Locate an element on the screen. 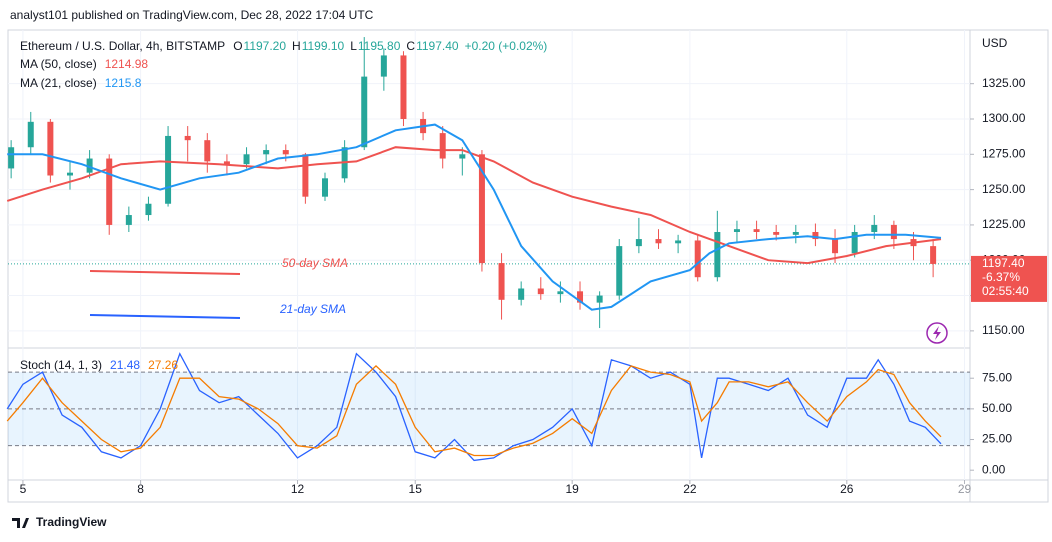  price-label: 02:55:40 is located at coordinates (1005, 291).